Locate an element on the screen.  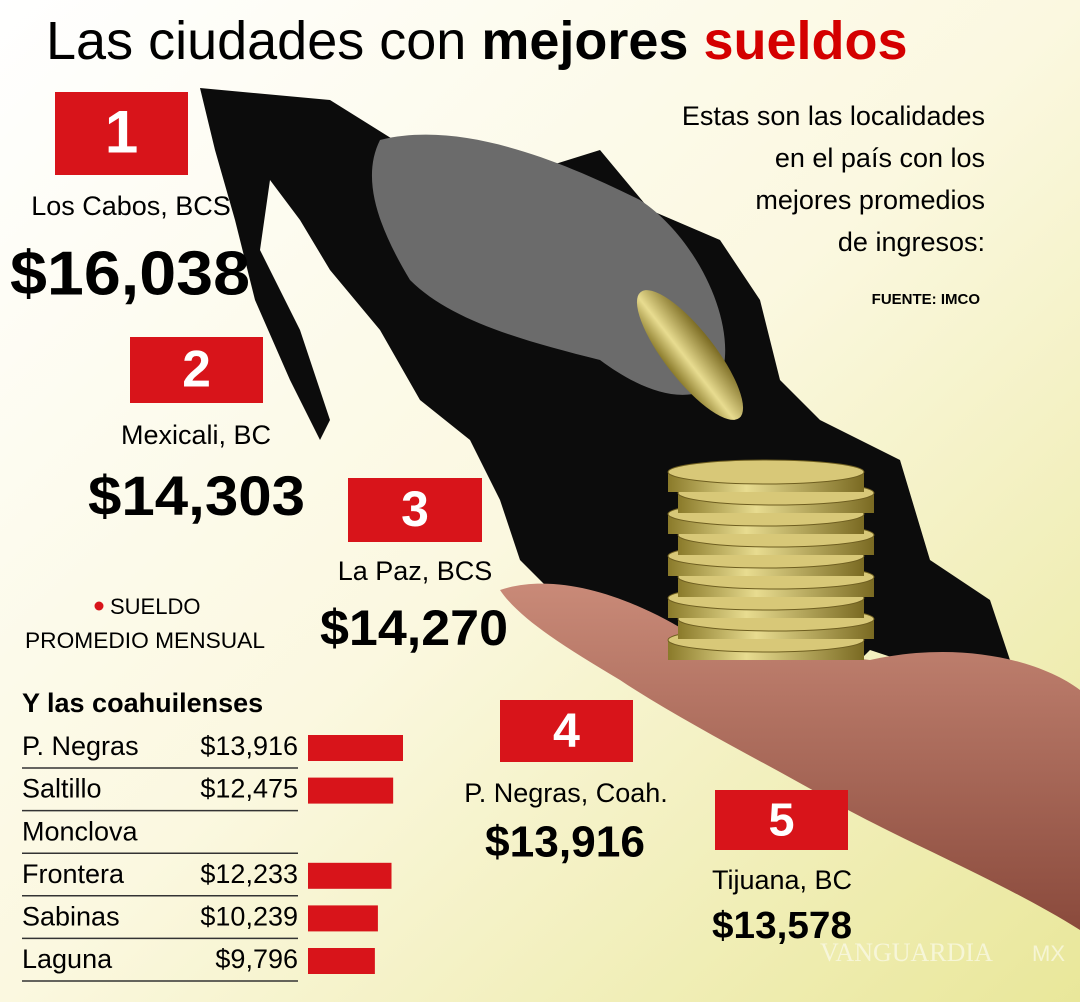
rank-number: 4 is located at coordinates (566, 731).